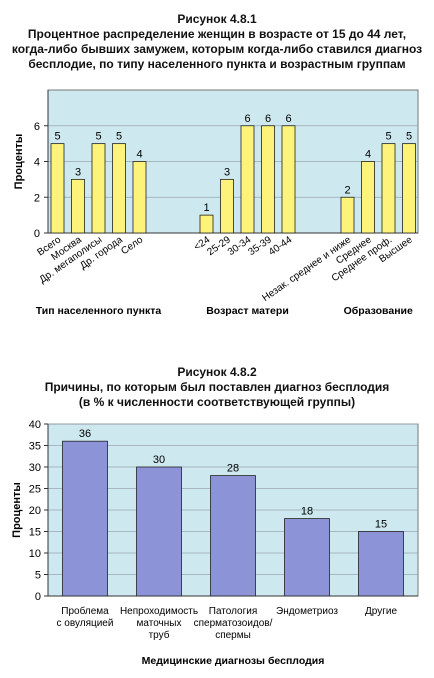 This screenshot has height=678, width=434. What do you see at coordinates (35, 468) in the screenshot?
I see `y-tick-label: 30` at bounding box center [35, 468].